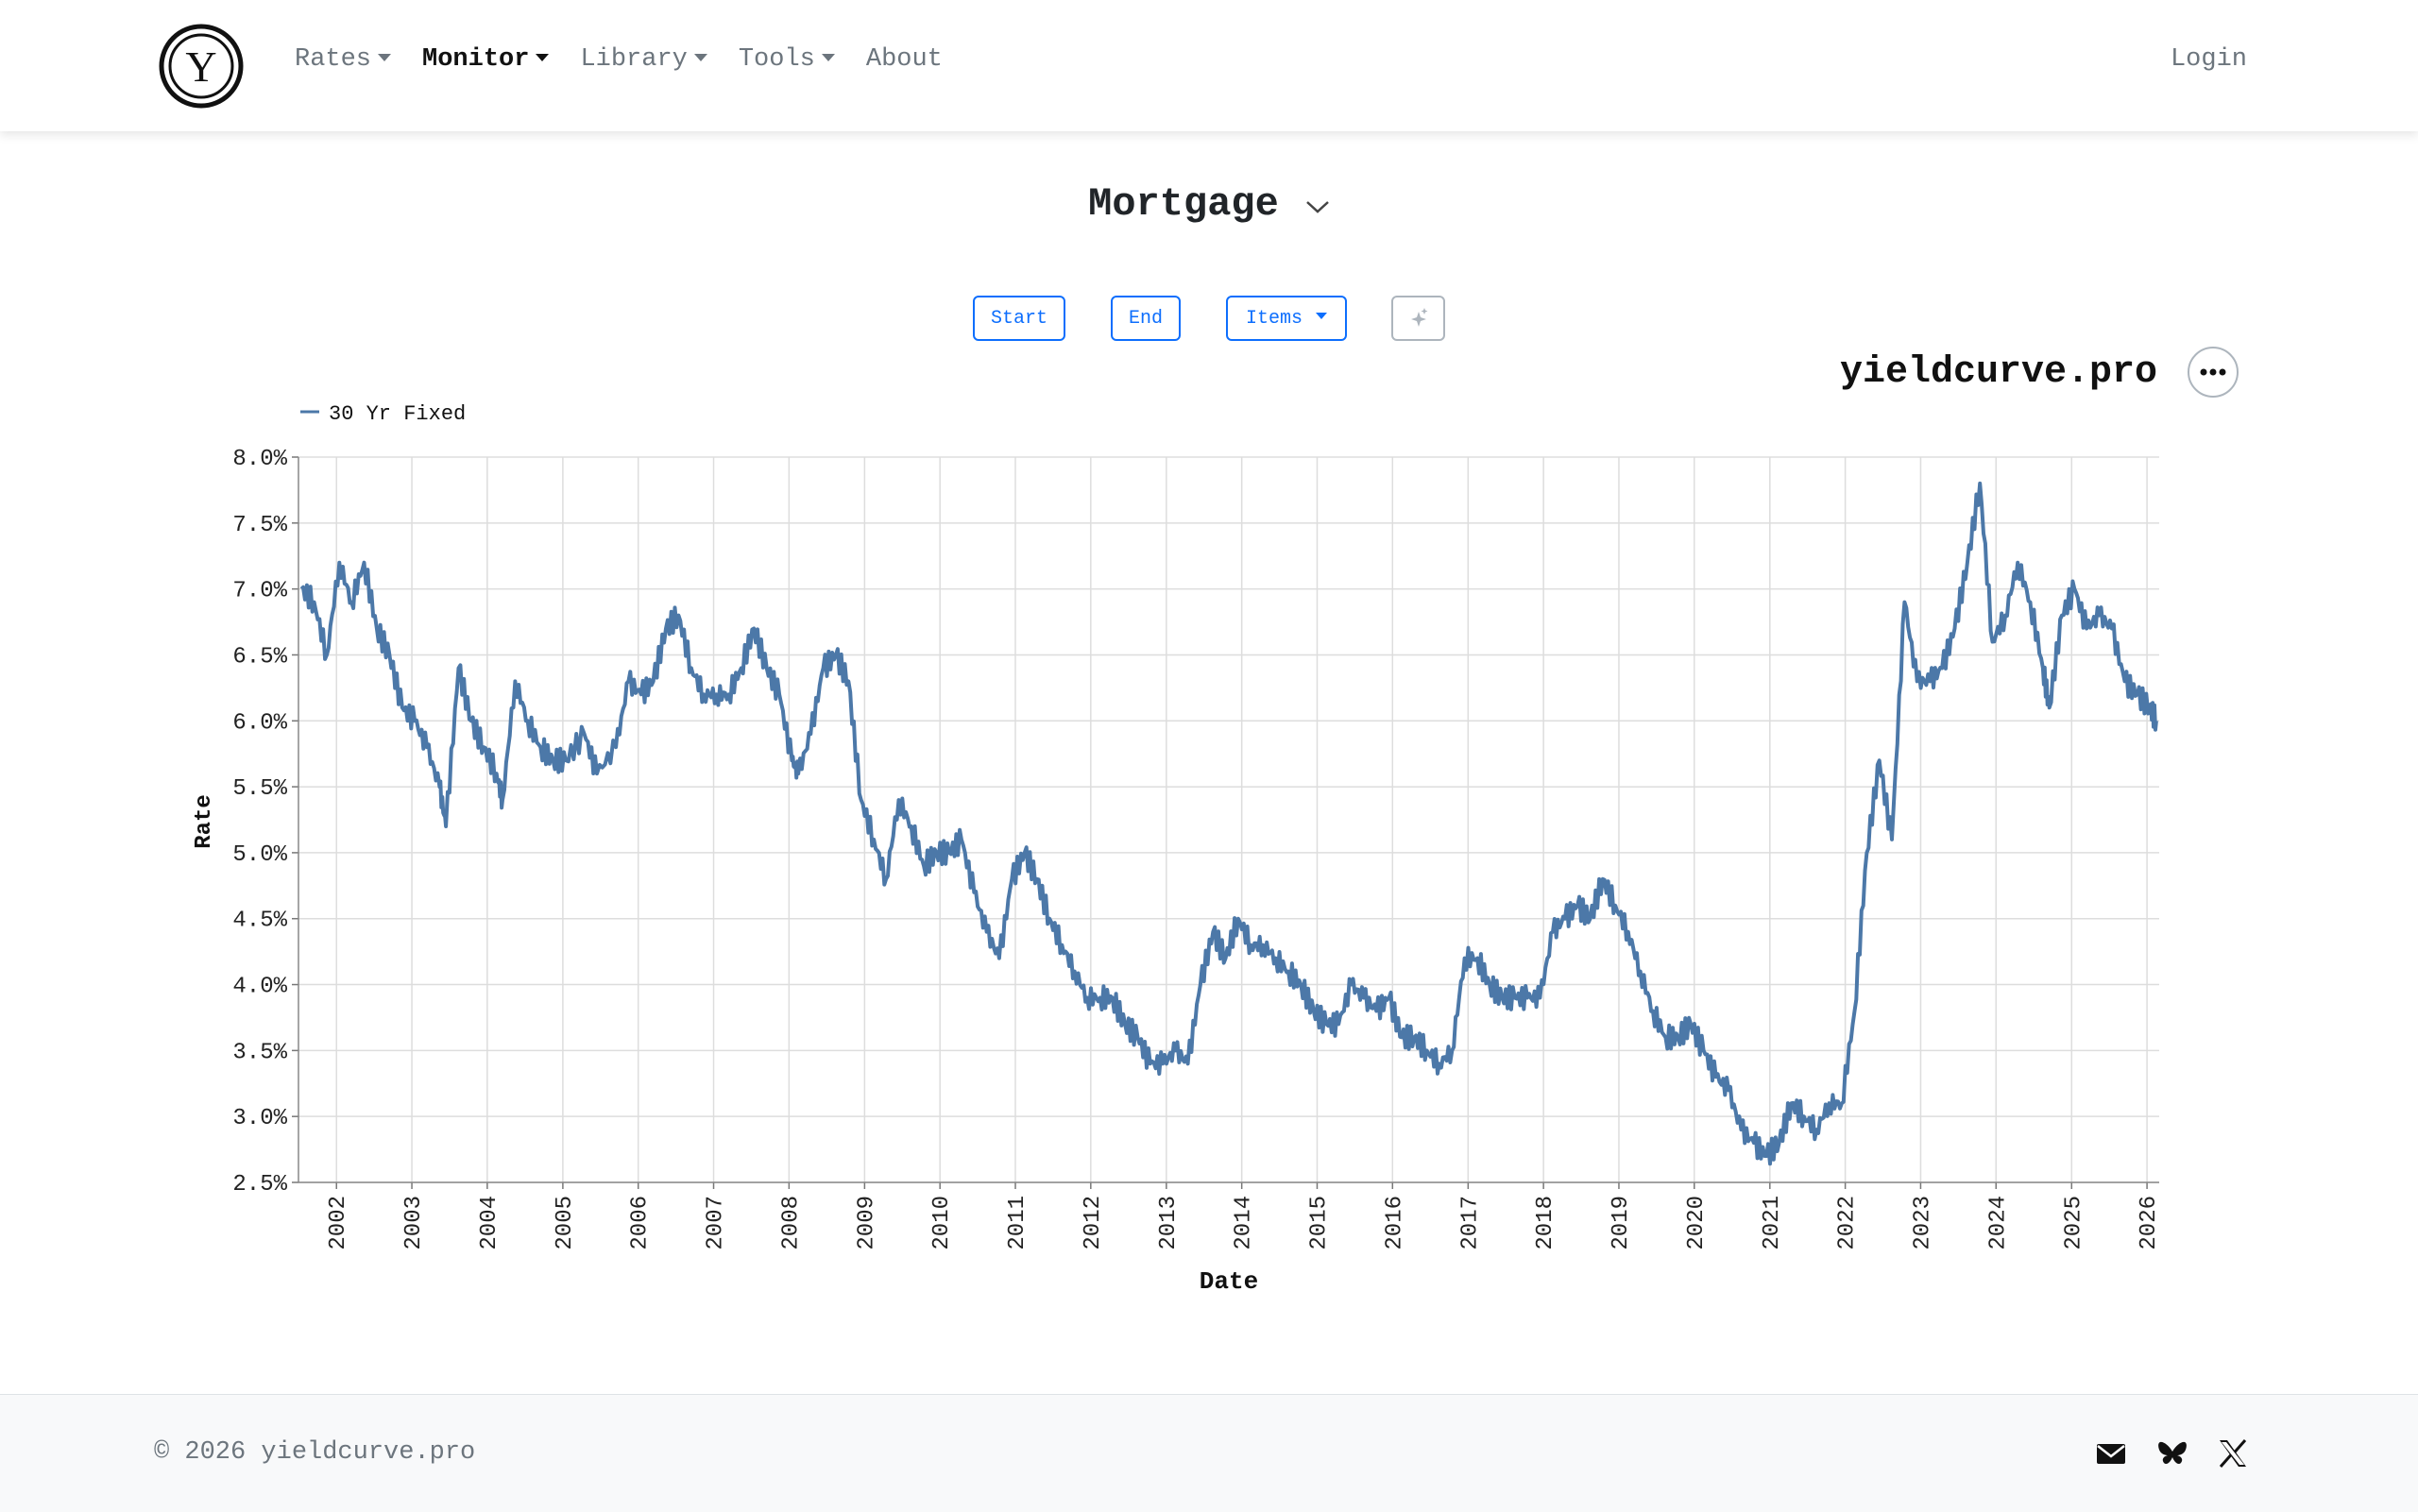 This screenshot has width=2418, height=1512. What do you see at coordinates (259, 657) in the screenshot?
I see `y-tick-label: 6.5%` at bounding box center [259, 657].